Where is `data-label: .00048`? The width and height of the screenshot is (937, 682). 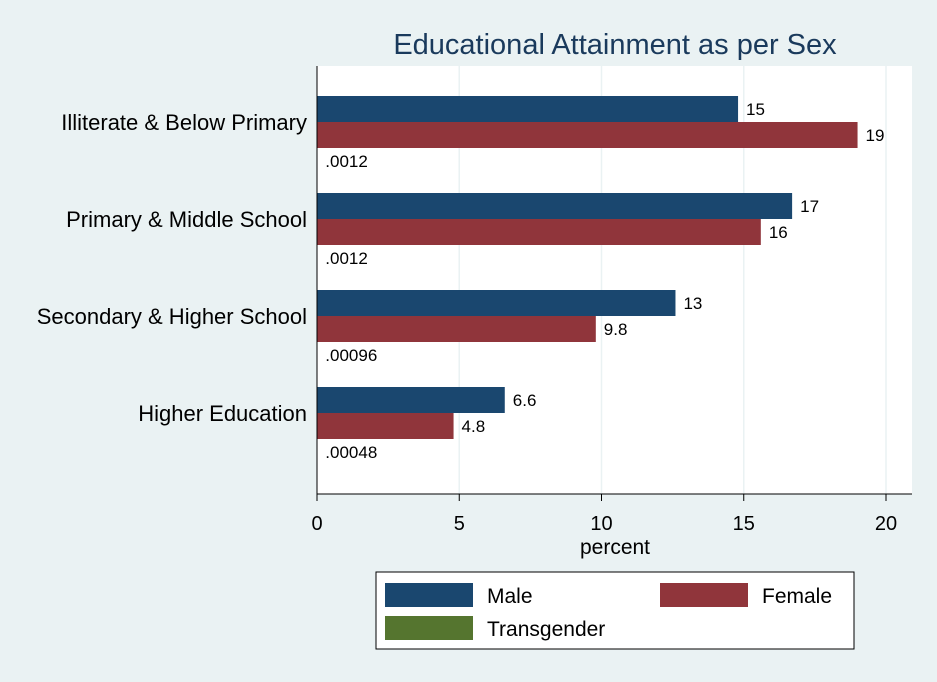 data-label: .00048 is located at coordinates (351, 452).